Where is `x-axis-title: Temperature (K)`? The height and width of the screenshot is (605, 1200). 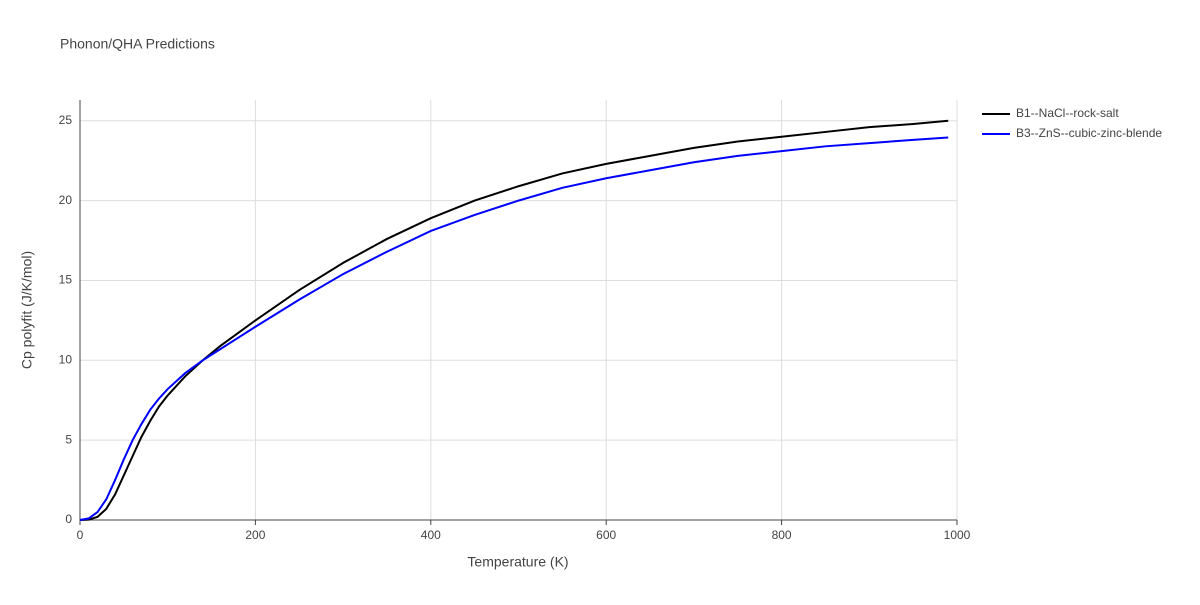 x-axis-title: Temperature (K) is located at coordinates (517, 562).